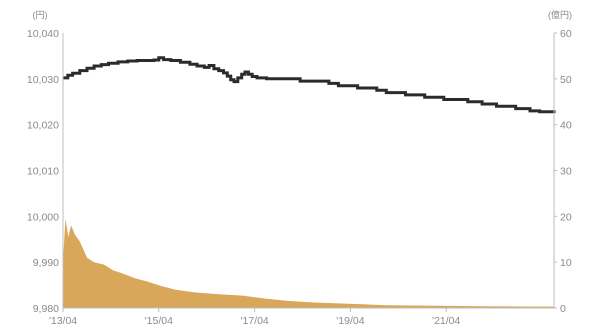 The width and height of the screenshot is (589, 331). I want to click on x-tick-marks, so click(254, 310).